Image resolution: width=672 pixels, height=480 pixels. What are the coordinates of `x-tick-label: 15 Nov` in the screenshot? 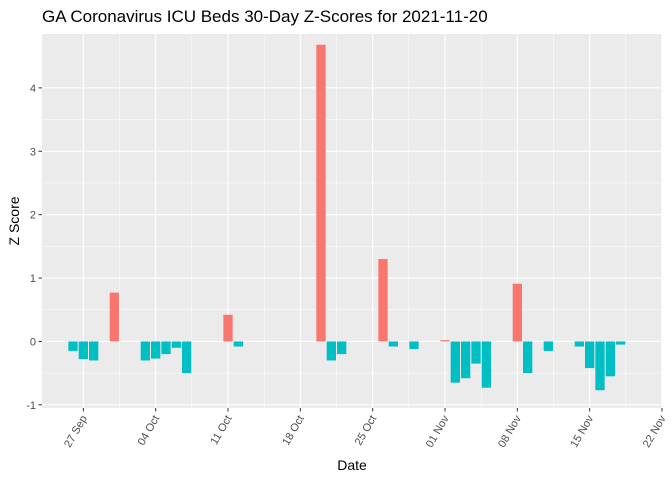 It's located at (582, 431).